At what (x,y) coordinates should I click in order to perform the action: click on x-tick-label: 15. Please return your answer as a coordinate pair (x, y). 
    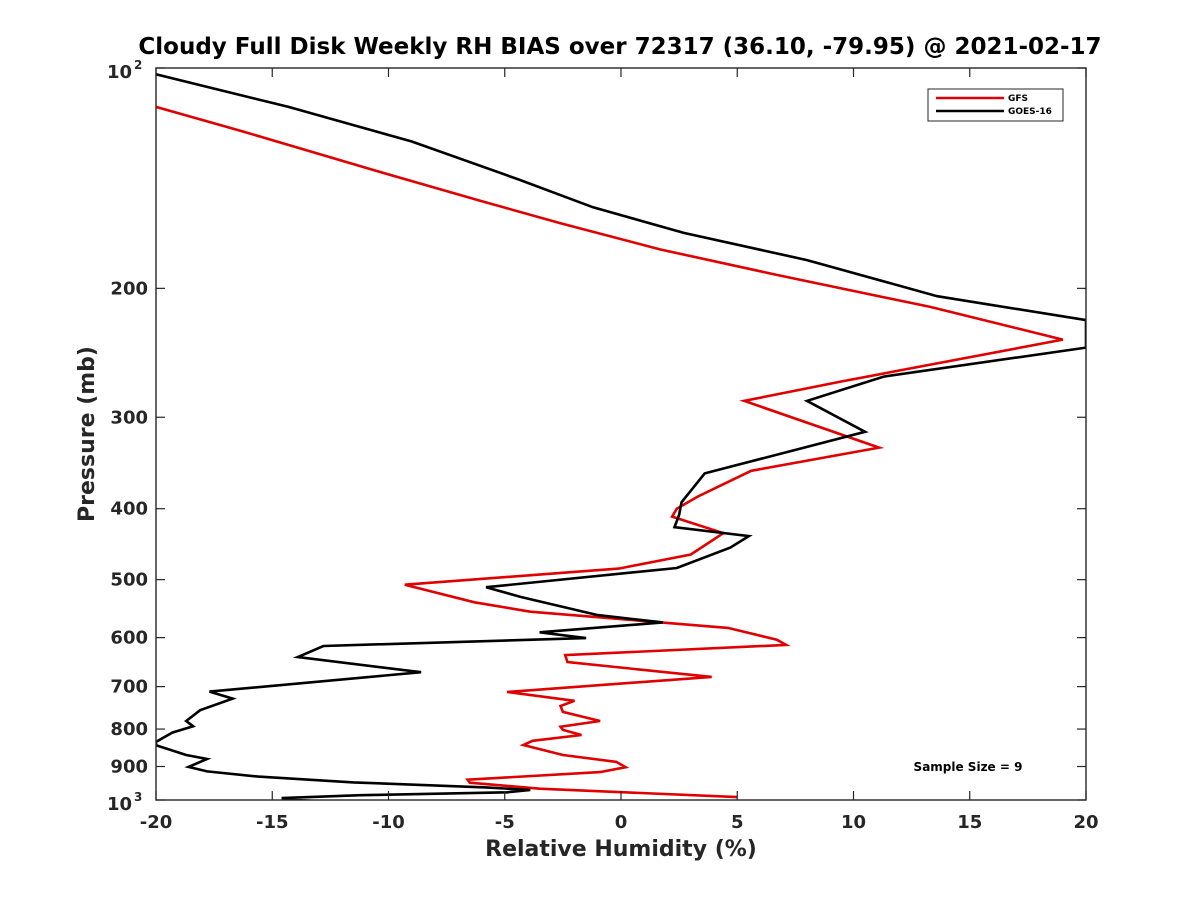
    Looking at the image, I should click on (969, 822).